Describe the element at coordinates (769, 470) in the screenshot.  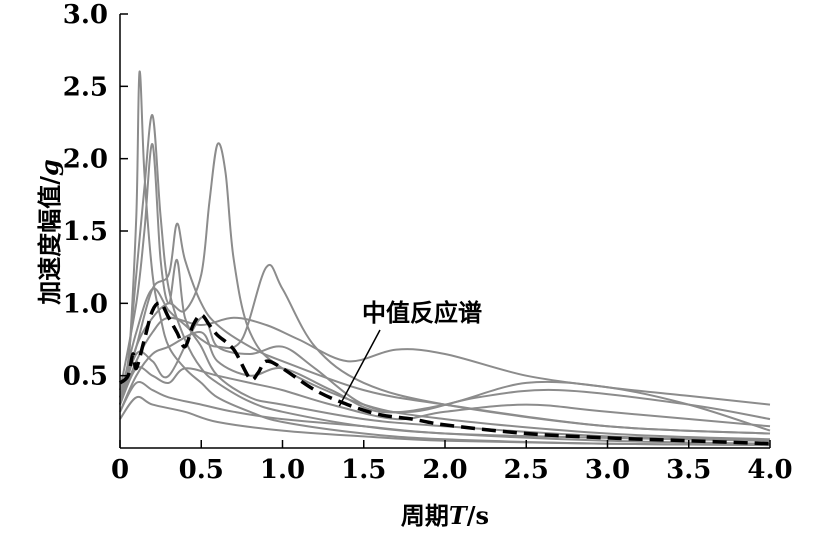
I see `x-tick-label: 4.0` at that location.